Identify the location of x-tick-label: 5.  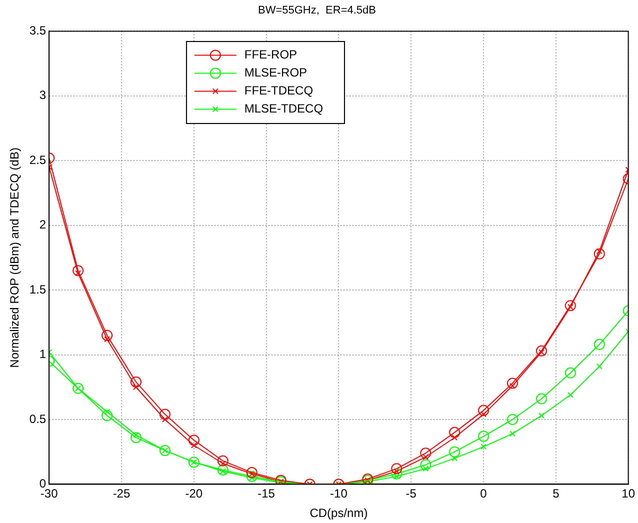
(556, 493).